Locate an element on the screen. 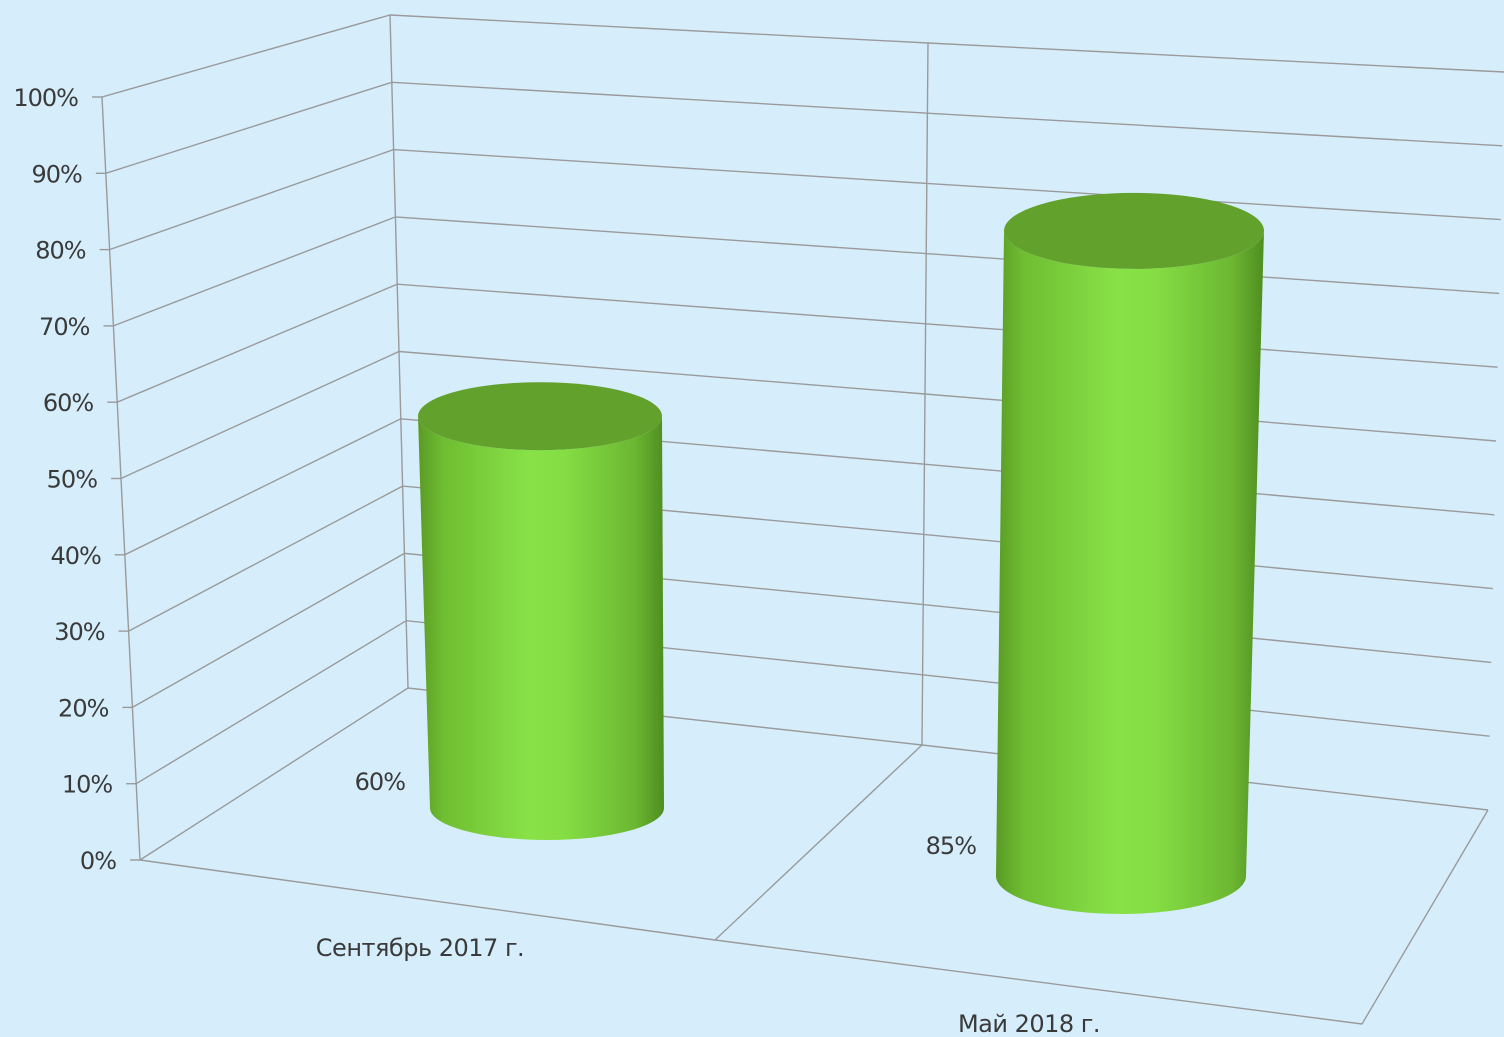  y-tick-label: 30% is located at coordinates (79, 632).